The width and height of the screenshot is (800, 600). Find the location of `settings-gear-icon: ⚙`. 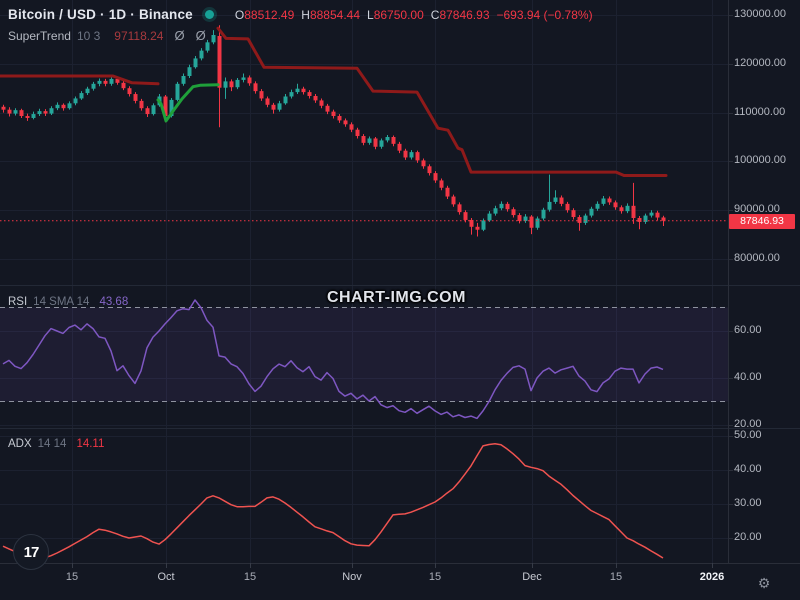

settings-gear-icon: ⚙ is located at coordinates (764, 584).